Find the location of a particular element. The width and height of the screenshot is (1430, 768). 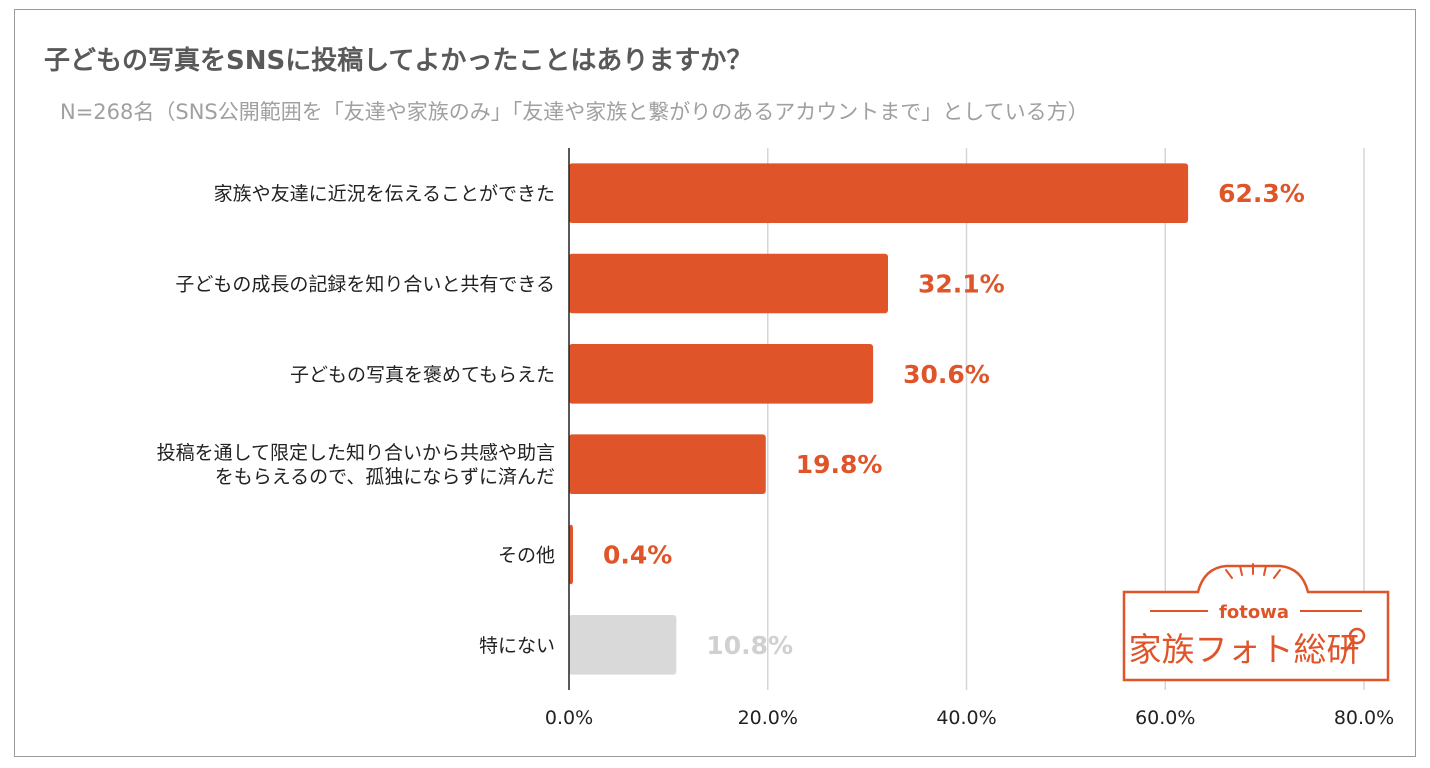

category-label: 投稿を通して限定した知り合いから共感や助言 is located at coordinates (356, 453).